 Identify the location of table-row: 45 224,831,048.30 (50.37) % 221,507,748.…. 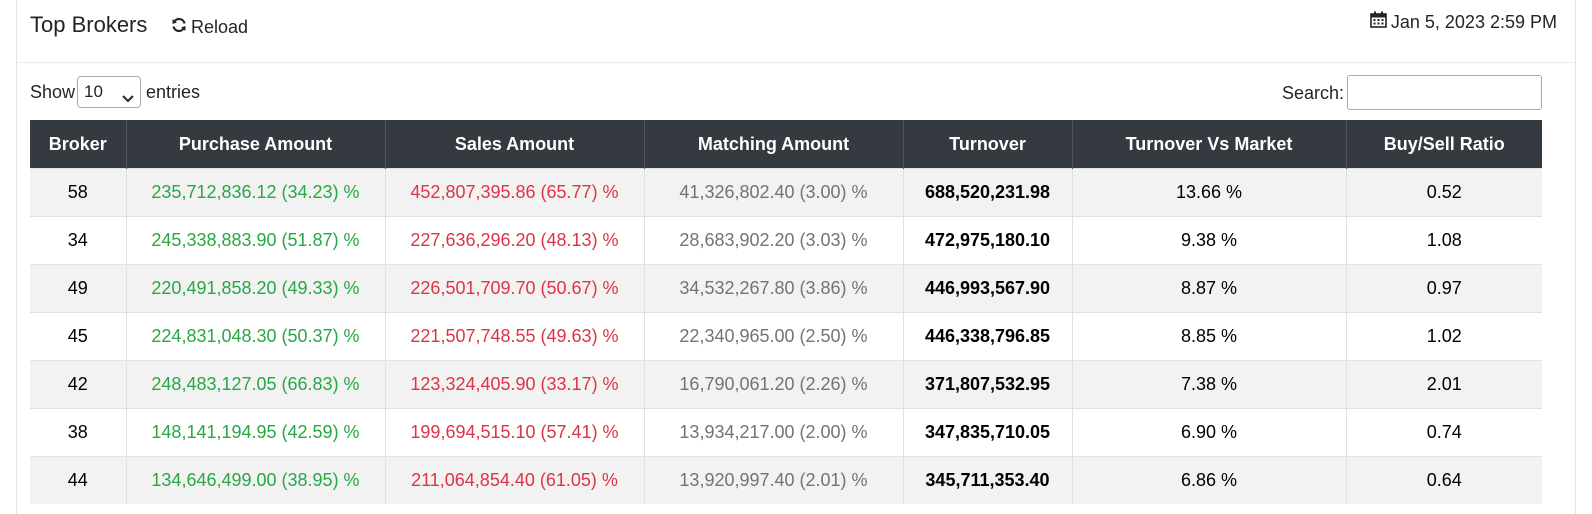
(786, 336).